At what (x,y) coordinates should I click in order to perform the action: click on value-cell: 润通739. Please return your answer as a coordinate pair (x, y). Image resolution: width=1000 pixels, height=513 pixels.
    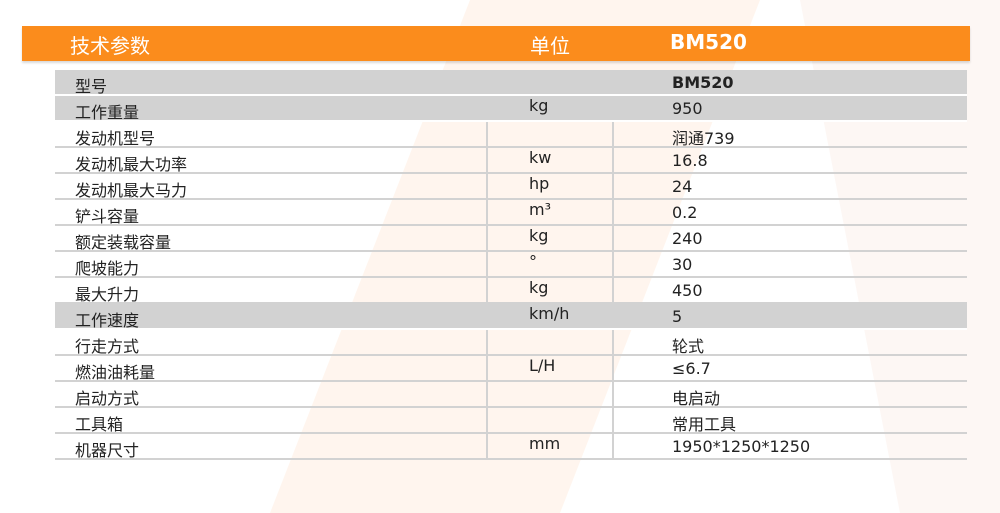
    Looking at the image, I should click on (703, 138).